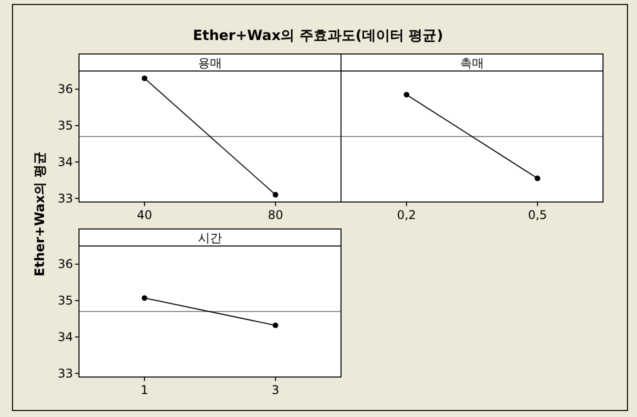  What do you see at coordinates (406, 215) in the screenshot?
I see `x-tick-label: 0,2` at bounding box center [406, 215].